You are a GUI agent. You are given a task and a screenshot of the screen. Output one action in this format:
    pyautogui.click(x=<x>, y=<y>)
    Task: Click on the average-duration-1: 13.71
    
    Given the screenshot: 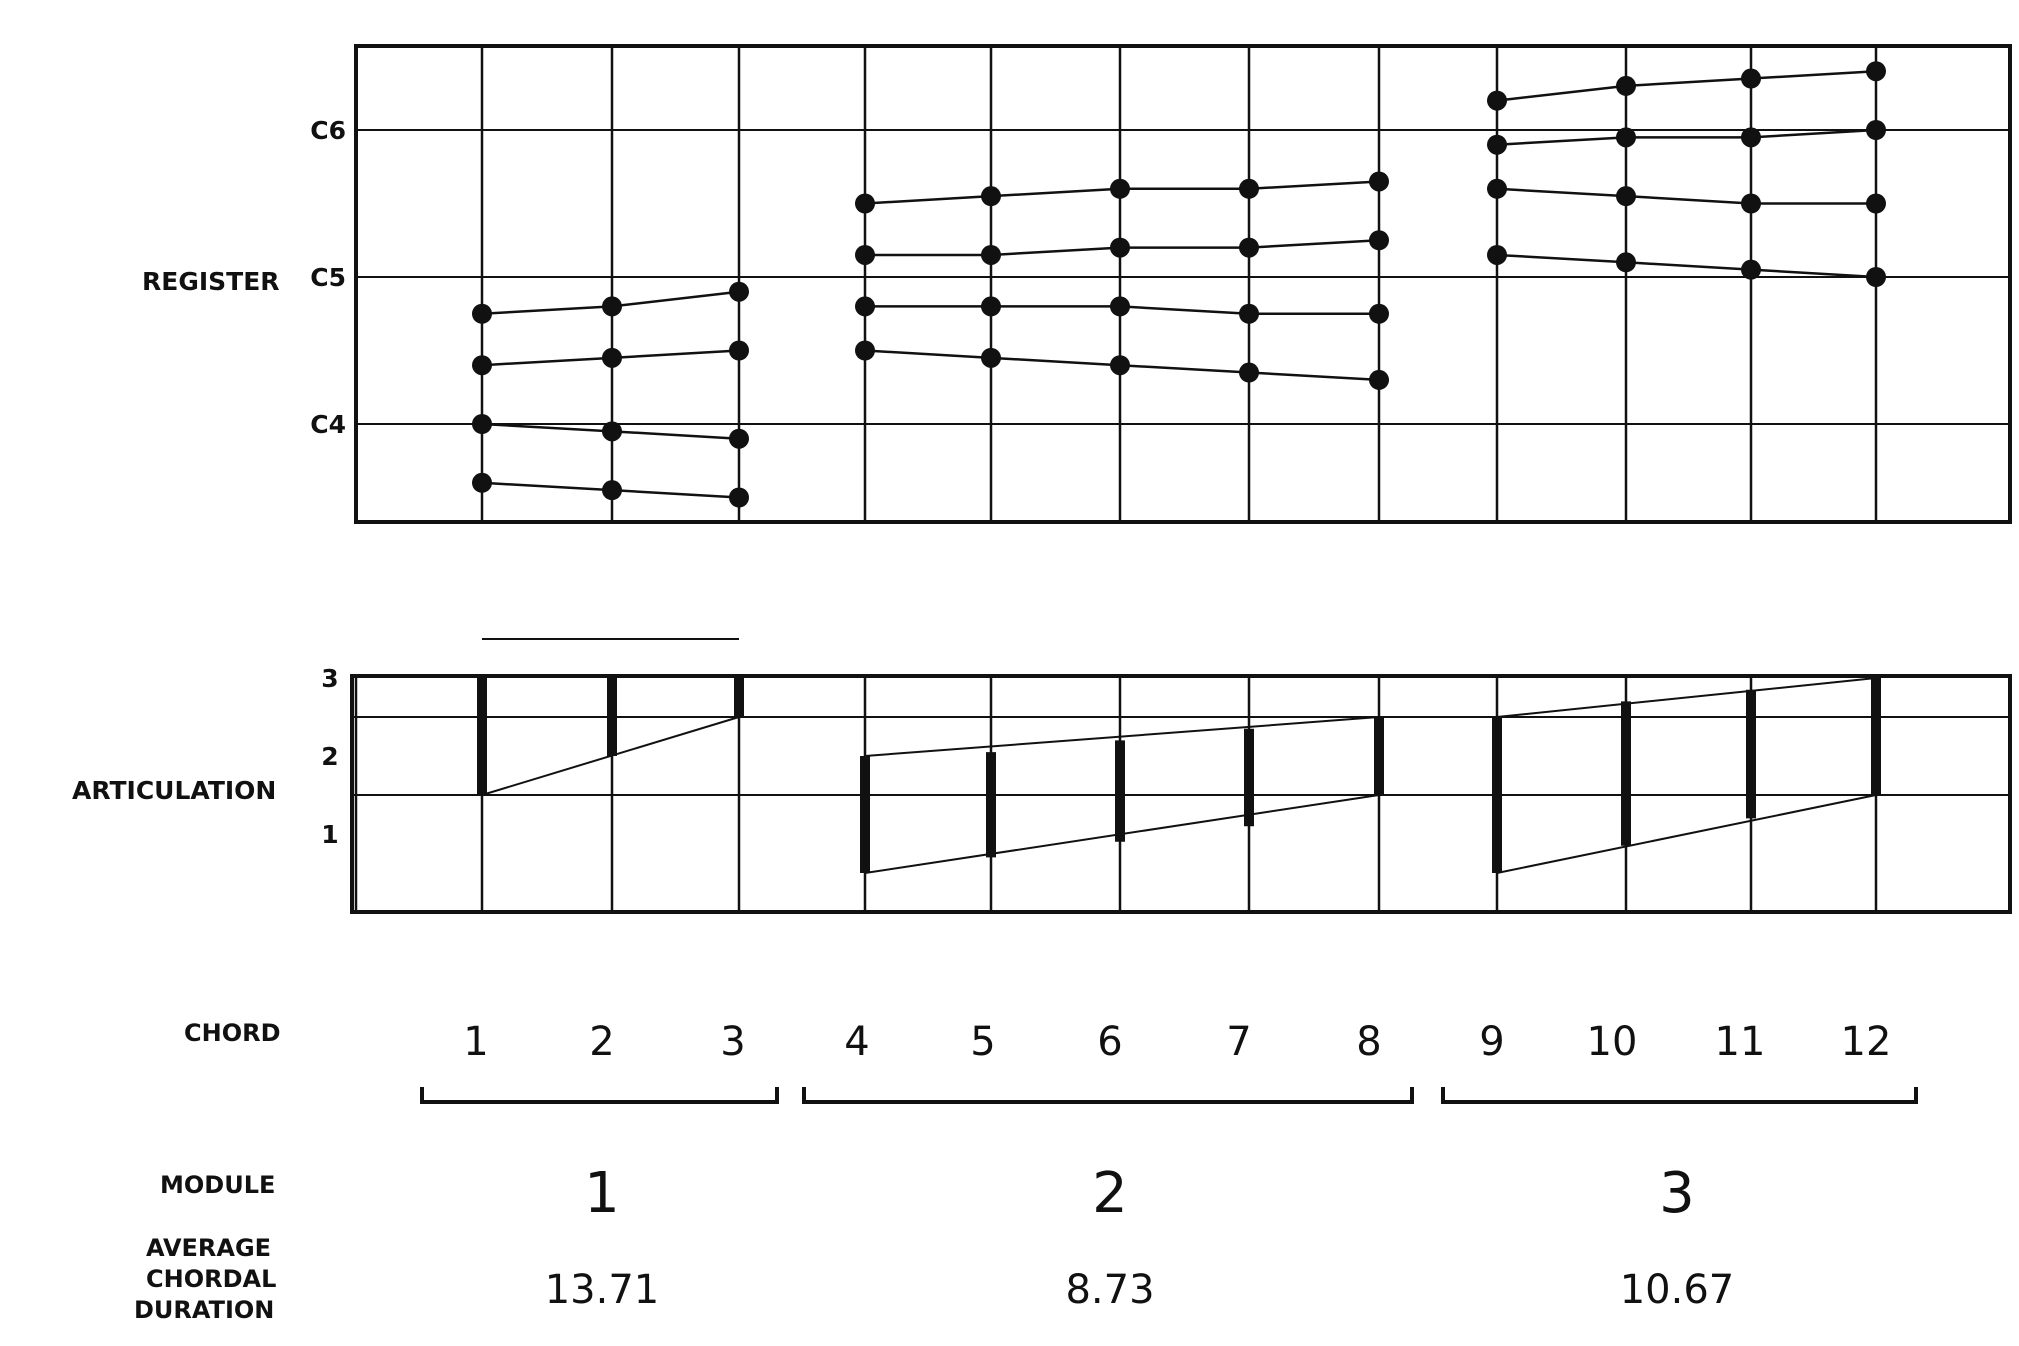 What is the action you would take?
    pyautogui.click(x=602, y=1290)
    